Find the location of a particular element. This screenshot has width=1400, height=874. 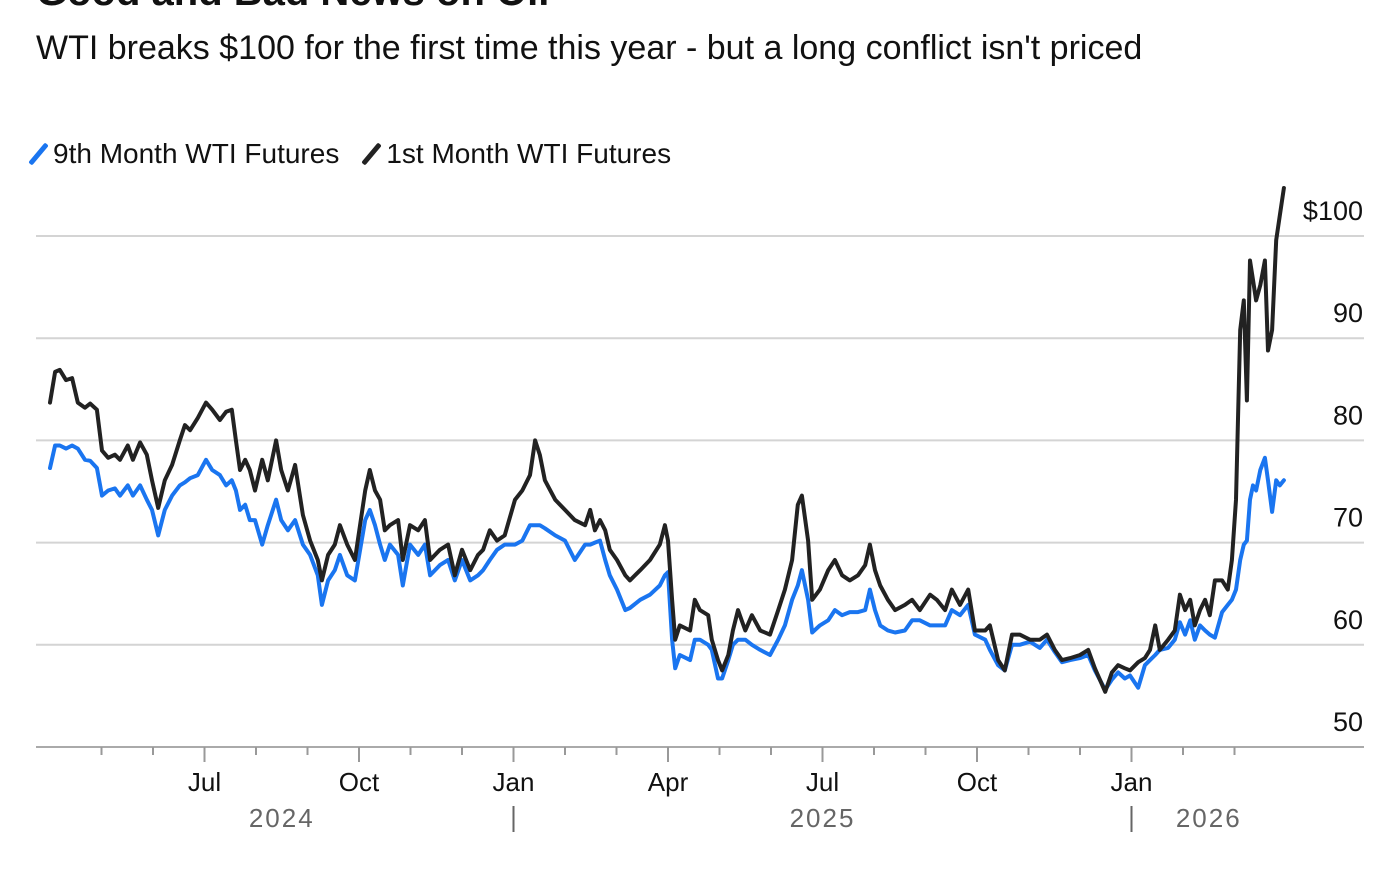

legend-label: 9th Month WTI Futures is located at coordinates (196, 153).